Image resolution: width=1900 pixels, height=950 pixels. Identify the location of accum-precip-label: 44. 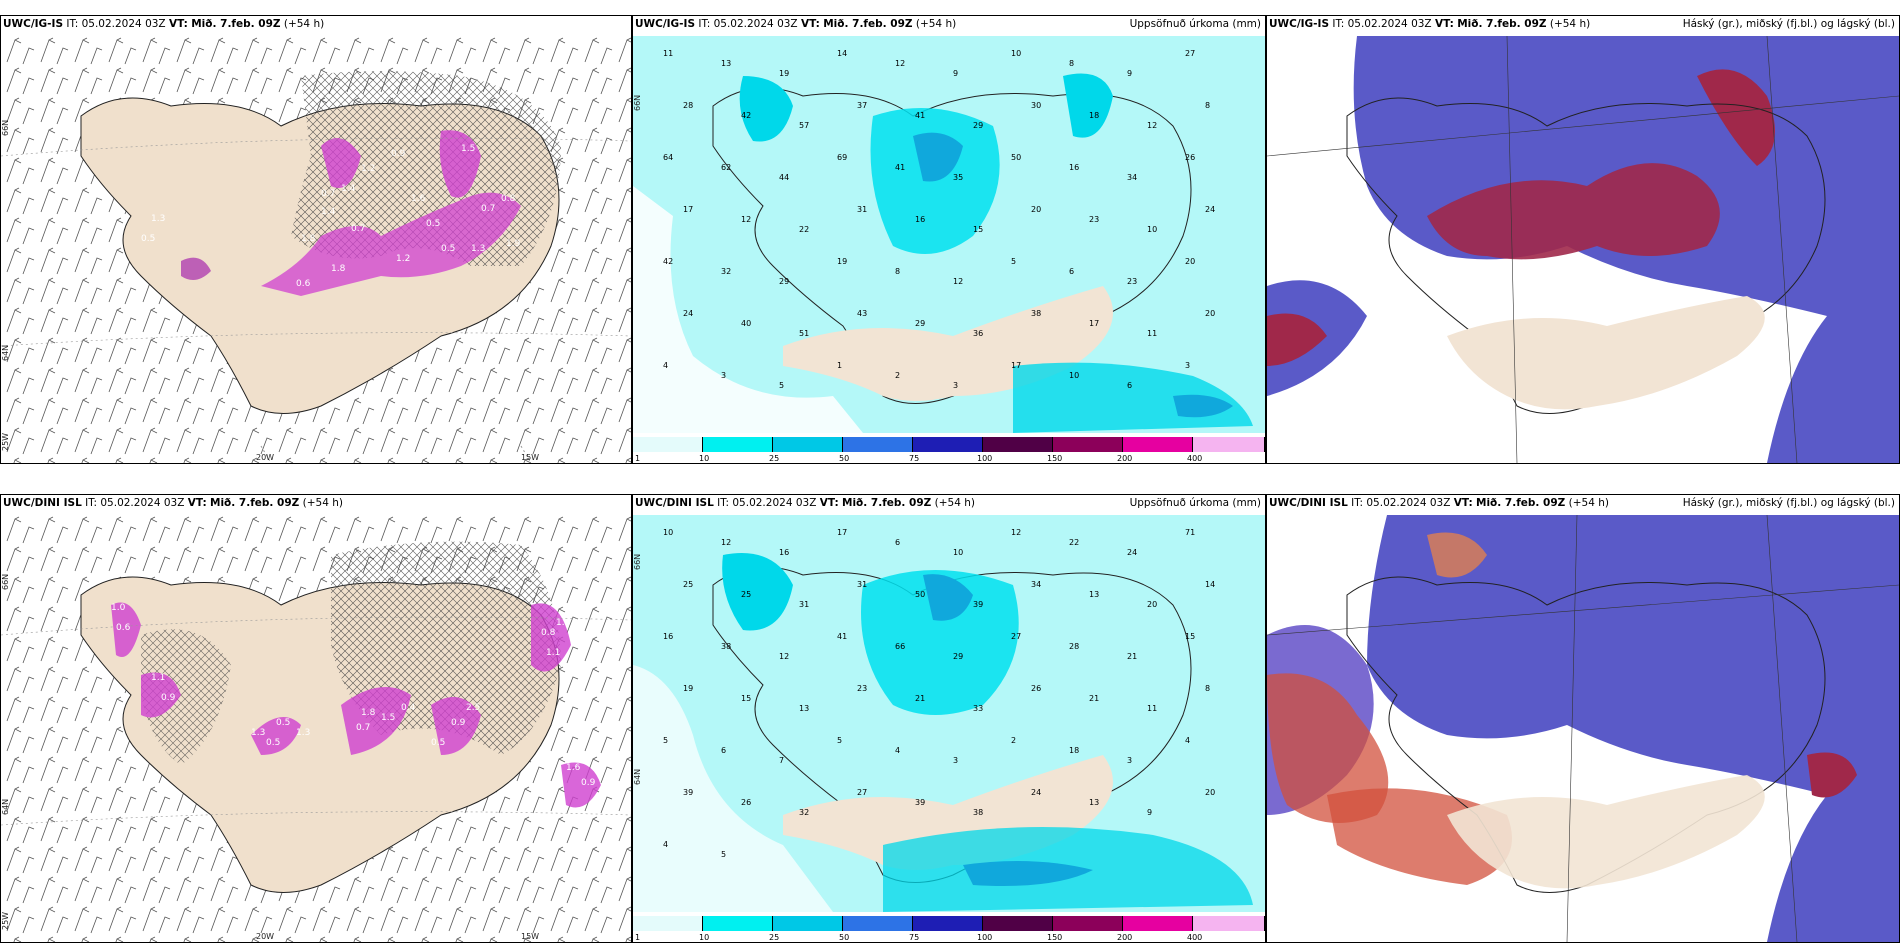
(784, 177).